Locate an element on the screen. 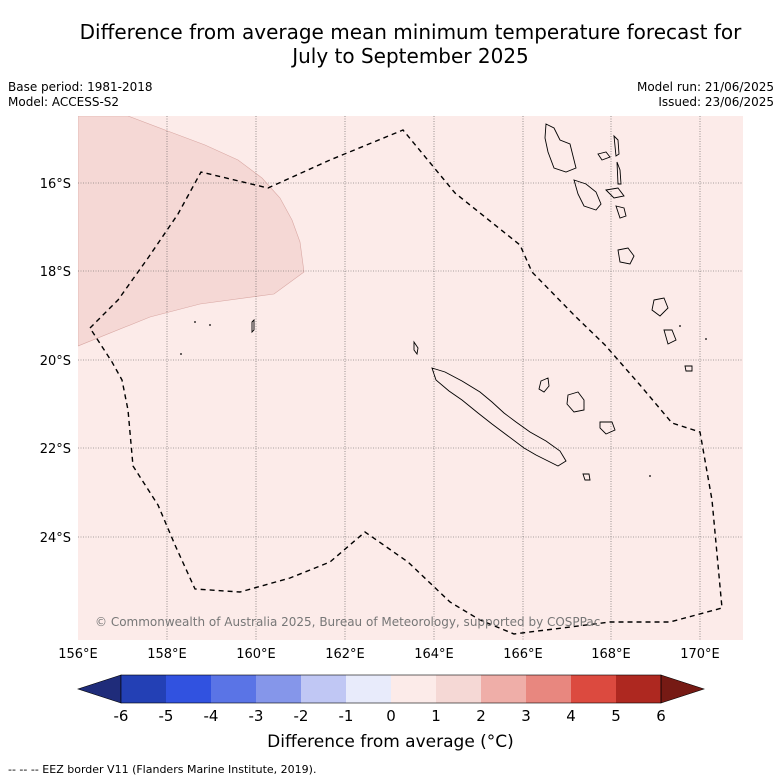 This screenshot has height=781, width=781. colorbar-tick-label: 6 is located at coordinates (661, 716).